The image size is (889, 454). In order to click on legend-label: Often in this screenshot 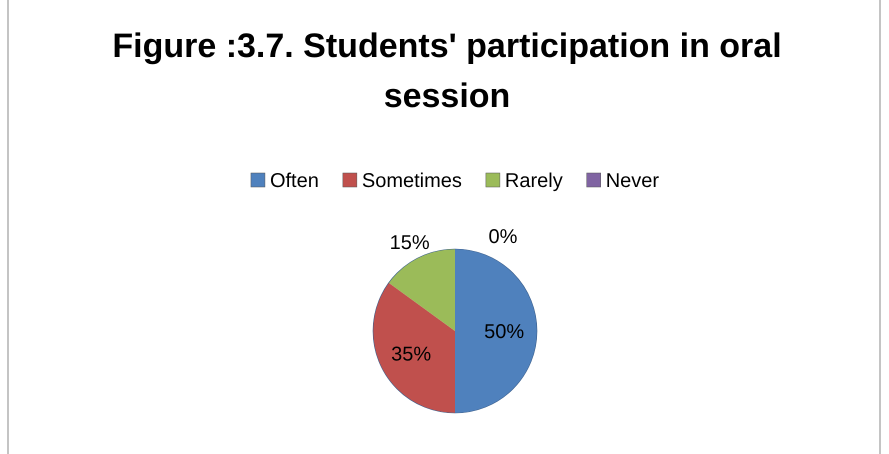, I will do `click(294, 181)`.